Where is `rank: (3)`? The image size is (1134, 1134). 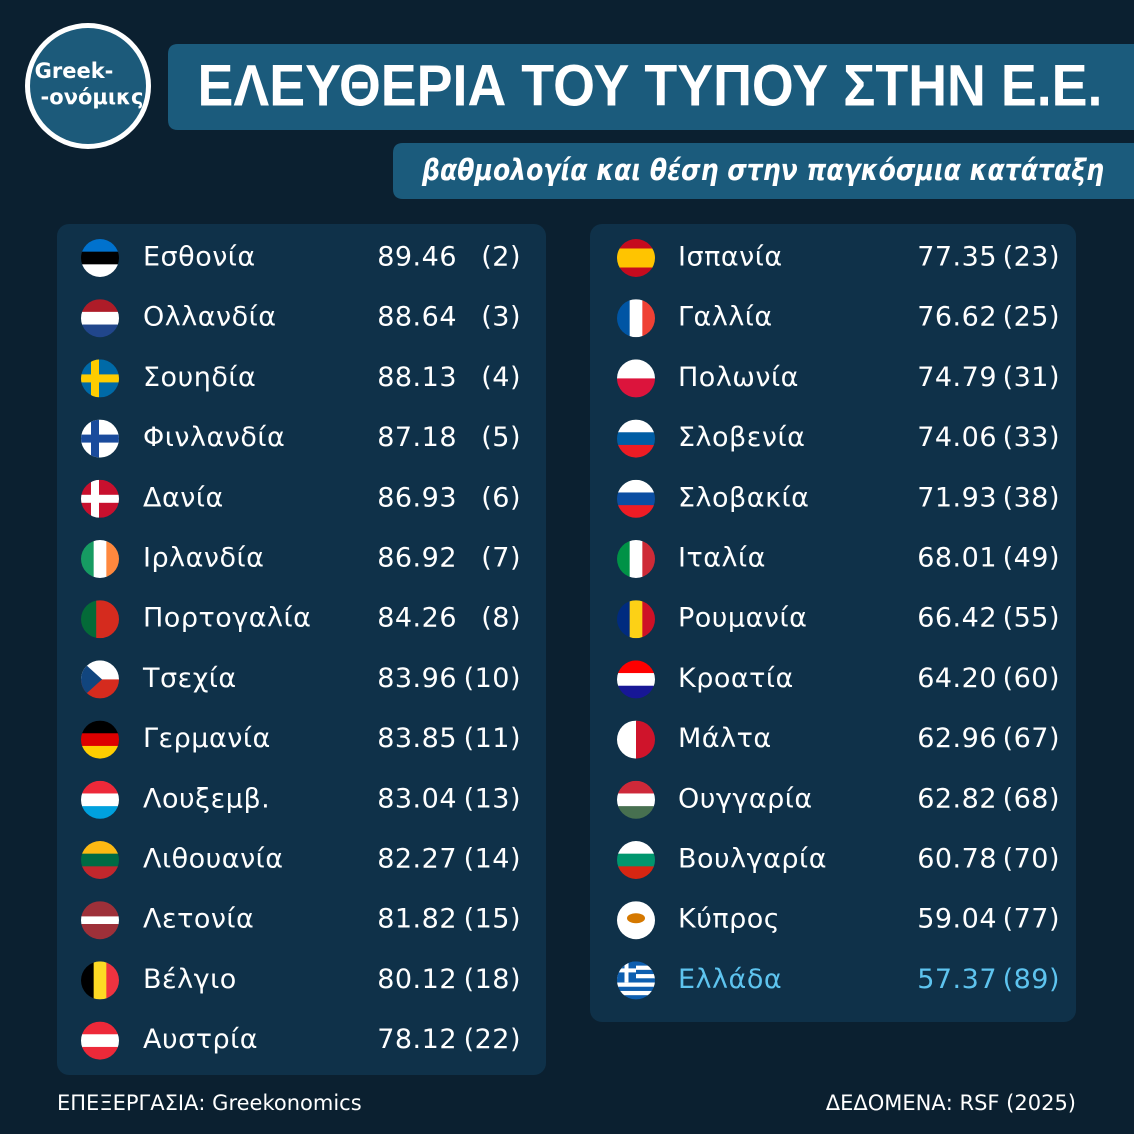 rank: (3) is located at coordinates (501, 317).